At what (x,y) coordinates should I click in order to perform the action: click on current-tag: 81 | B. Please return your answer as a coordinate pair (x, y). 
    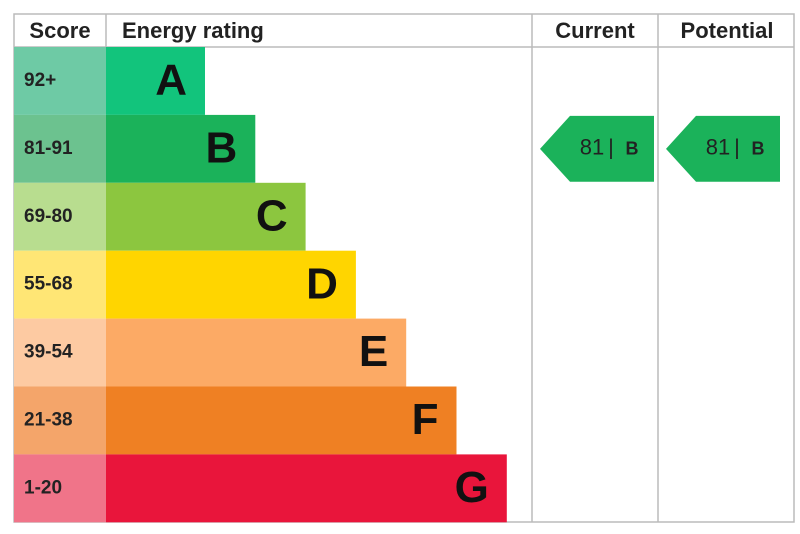
    Looking at the image, I should click on (597, 148).